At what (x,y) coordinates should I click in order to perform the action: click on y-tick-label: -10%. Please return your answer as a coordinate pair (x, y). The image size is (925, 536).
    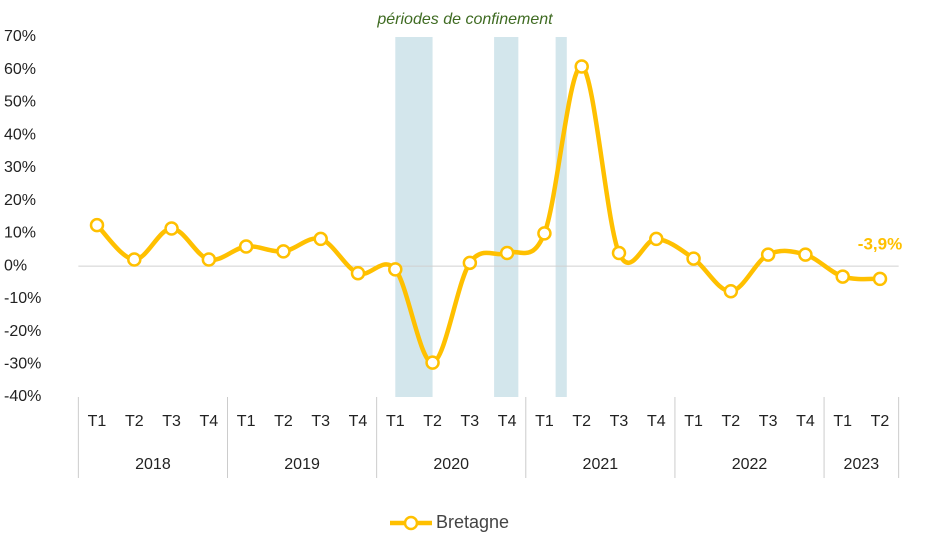
    Looking at the image, I should click on (22, 298).